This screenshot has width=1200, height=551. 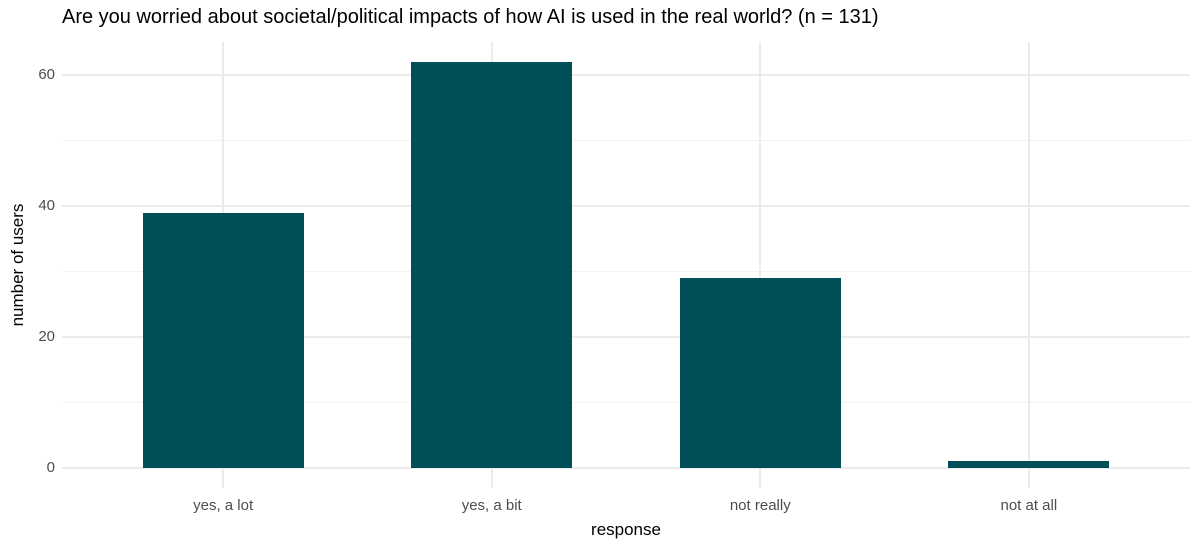 What do you see at coordinates (626, 529) in the screenshot?
I see `x-axis-title: response` at bounding box center [626, 529].